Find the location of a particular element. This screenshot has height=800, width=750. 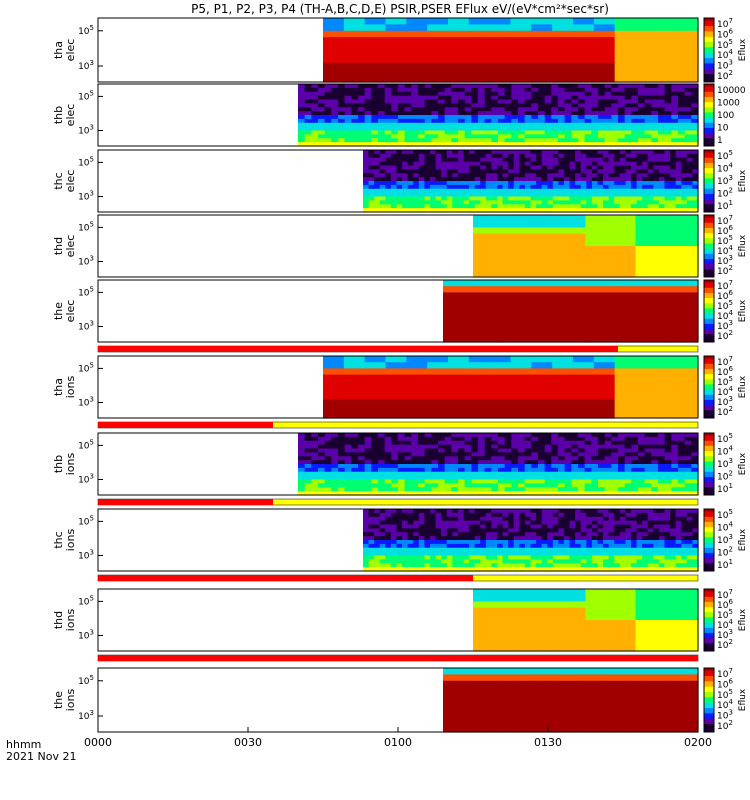

panel-frame is located at coordinates (398, 246).